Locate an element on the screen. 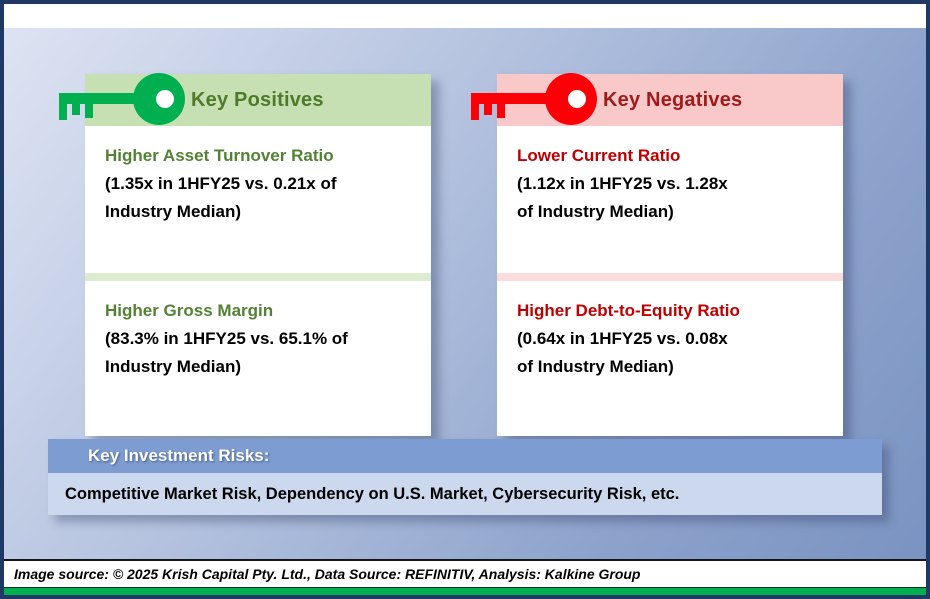 The height and width of the screenshot is (599, 930). positives-header: Key Positives is located at coordinates (245, 99).